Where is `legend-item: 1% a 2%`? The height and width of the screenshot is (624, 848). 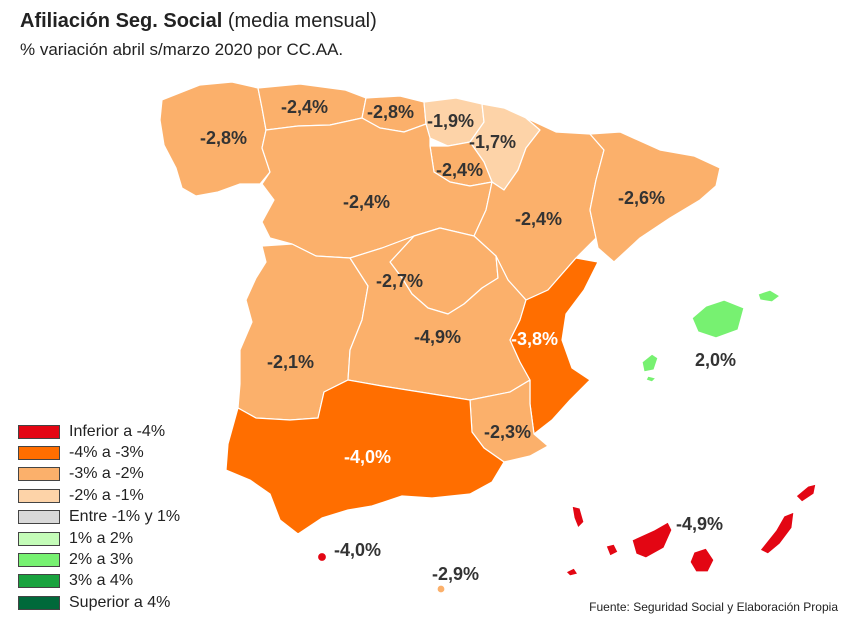
legend-item: 1% a 2% is located at coordinates (99, 538).